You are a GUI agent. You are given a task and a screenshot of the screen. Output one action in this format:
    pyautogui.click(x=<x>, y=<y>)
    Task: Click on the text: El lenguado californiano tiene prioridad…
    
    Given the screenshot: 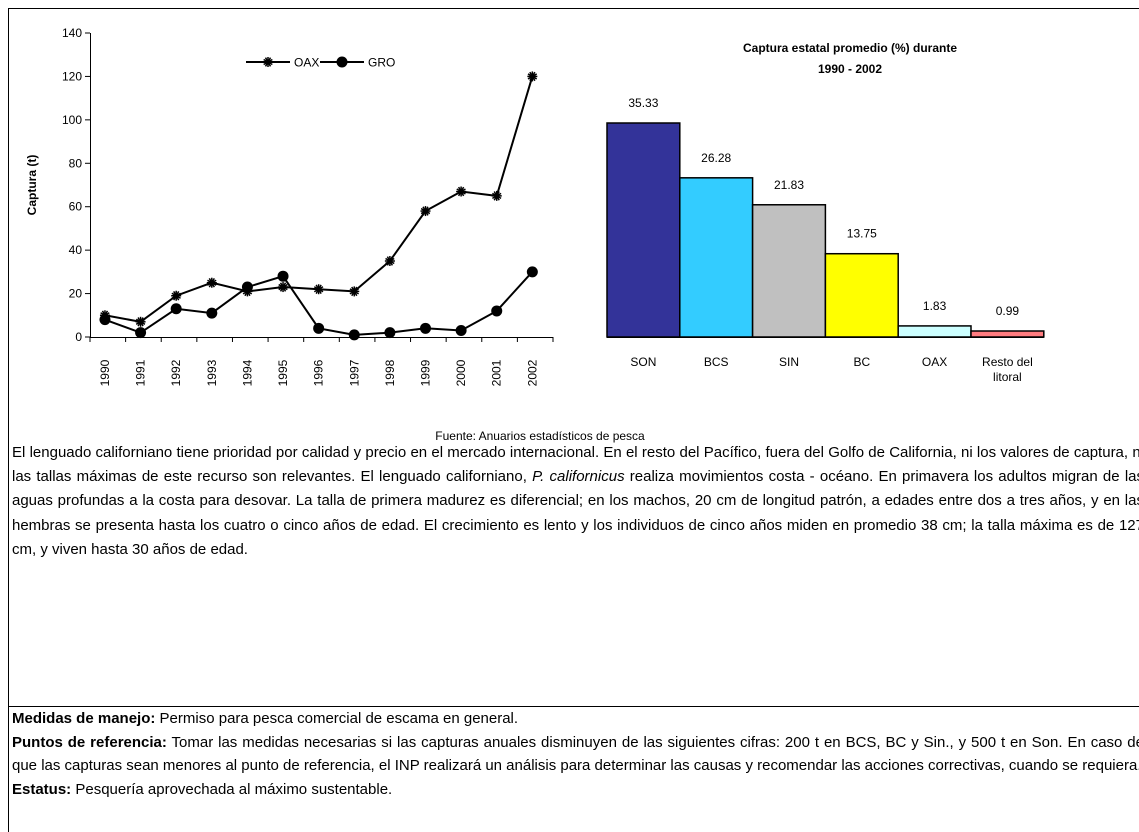 What is the action you would take?
    pyautogui.click(x=575, y=465)
    